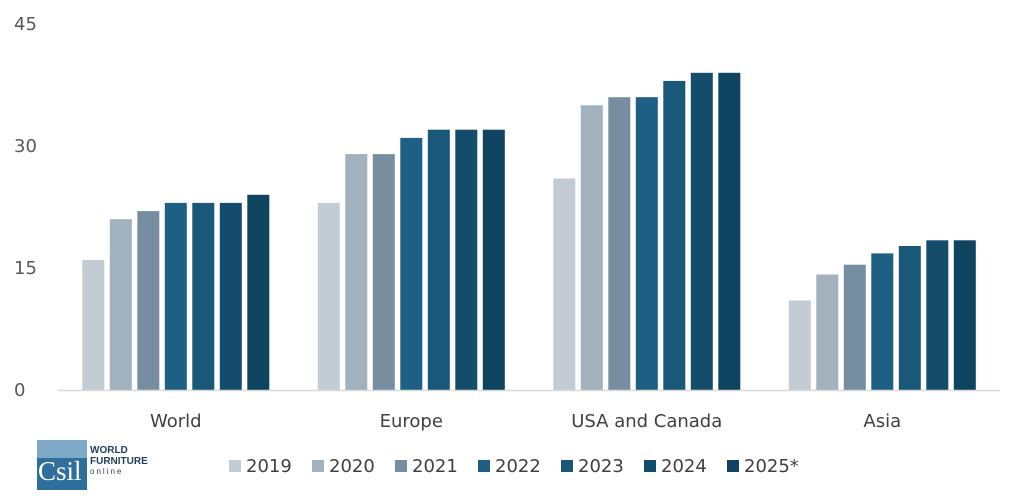  I want to click on bar-asia-2022, so click(882, 321).